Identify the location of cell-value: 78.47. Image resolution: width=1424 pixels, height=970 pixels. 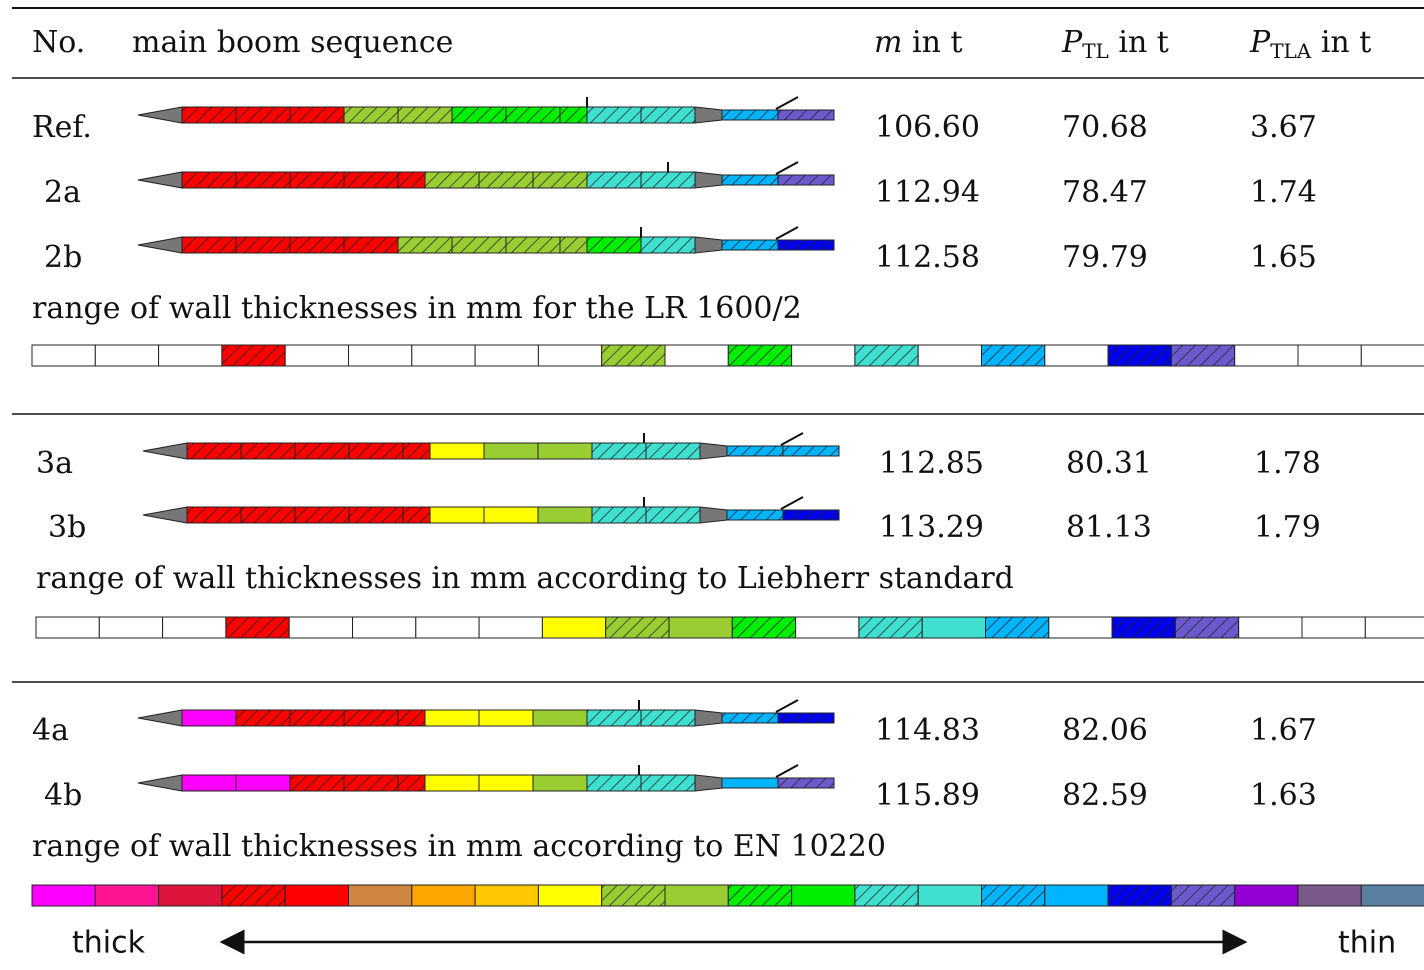
(1105, 192).